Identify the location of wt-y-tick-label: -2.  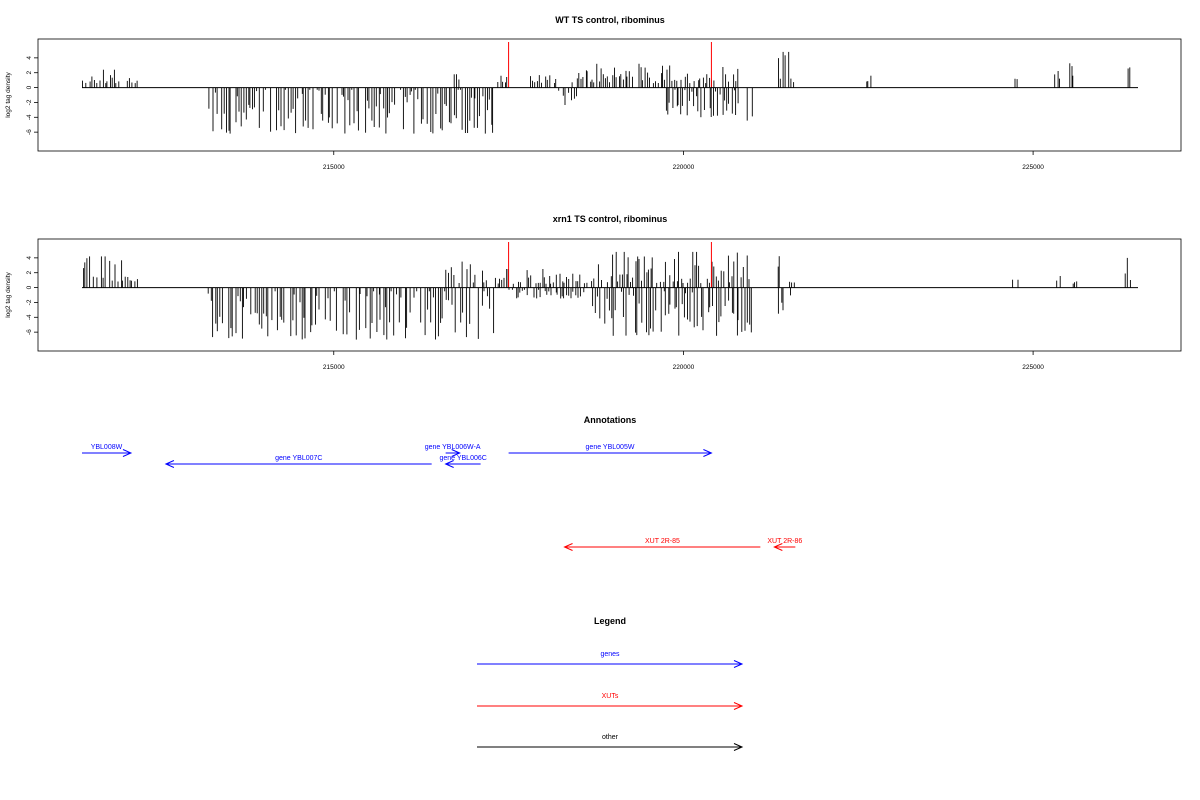
(29, 102).